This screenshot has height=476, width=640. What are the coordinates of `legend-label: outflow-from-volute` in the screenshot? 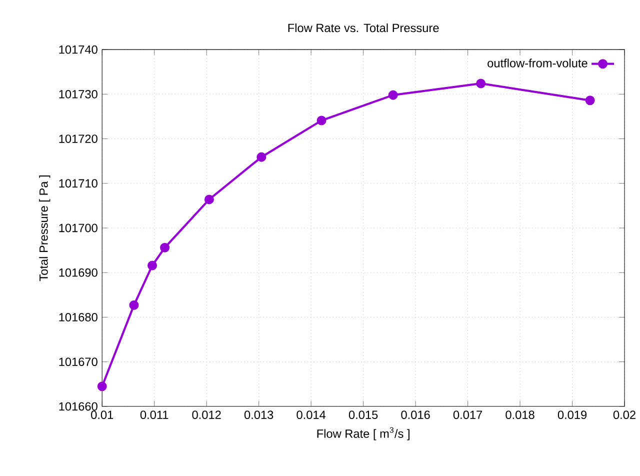 It's located at (538, 63).